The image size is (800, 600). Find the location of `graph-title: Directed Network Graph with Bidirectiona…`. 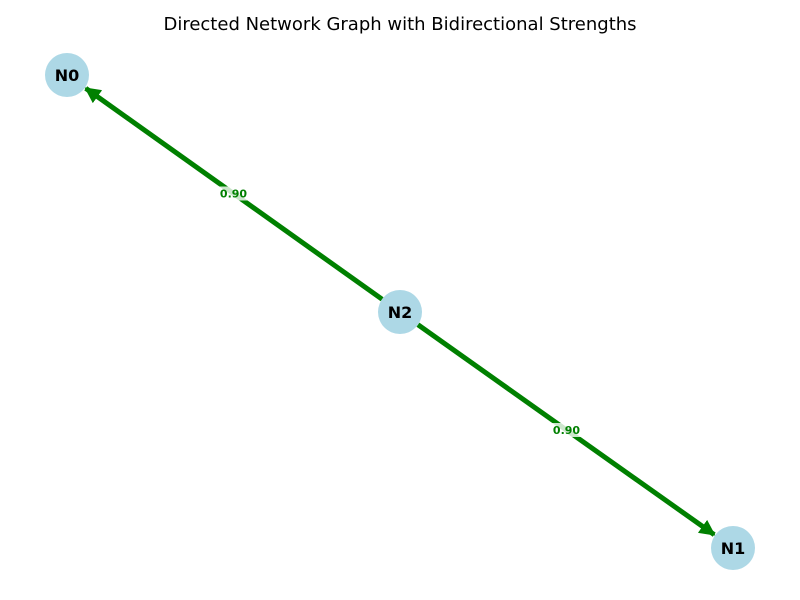

graph-title: Directed Network Graph with Bidirectiona… is located at coordinates (399, 24).